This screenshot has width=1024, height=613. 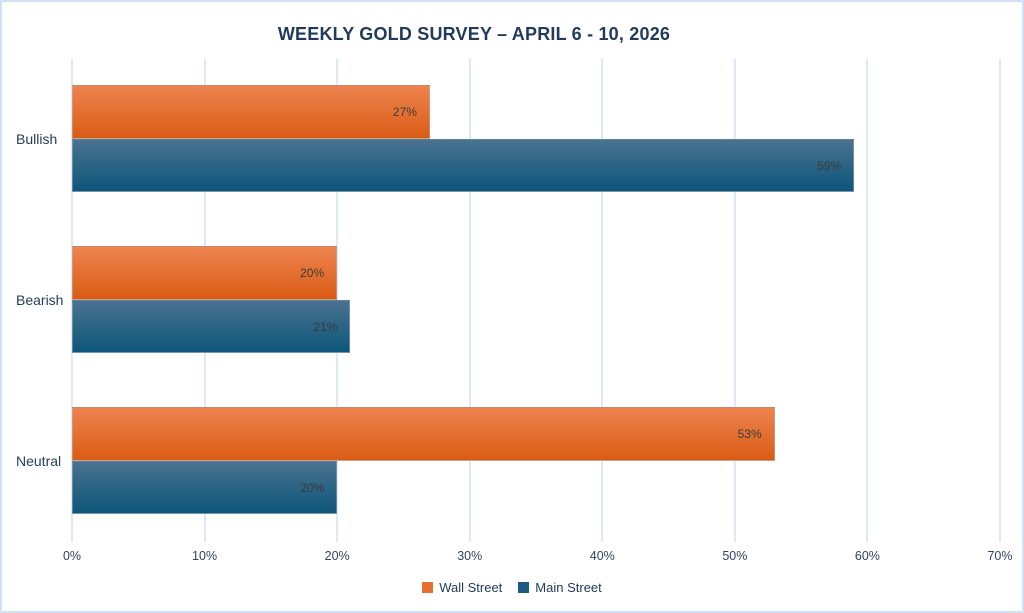 What do you see at coordinates (524, 587) in the screenshot?
I see `legend-swatch-main-street` at bounding box center [524, 587].